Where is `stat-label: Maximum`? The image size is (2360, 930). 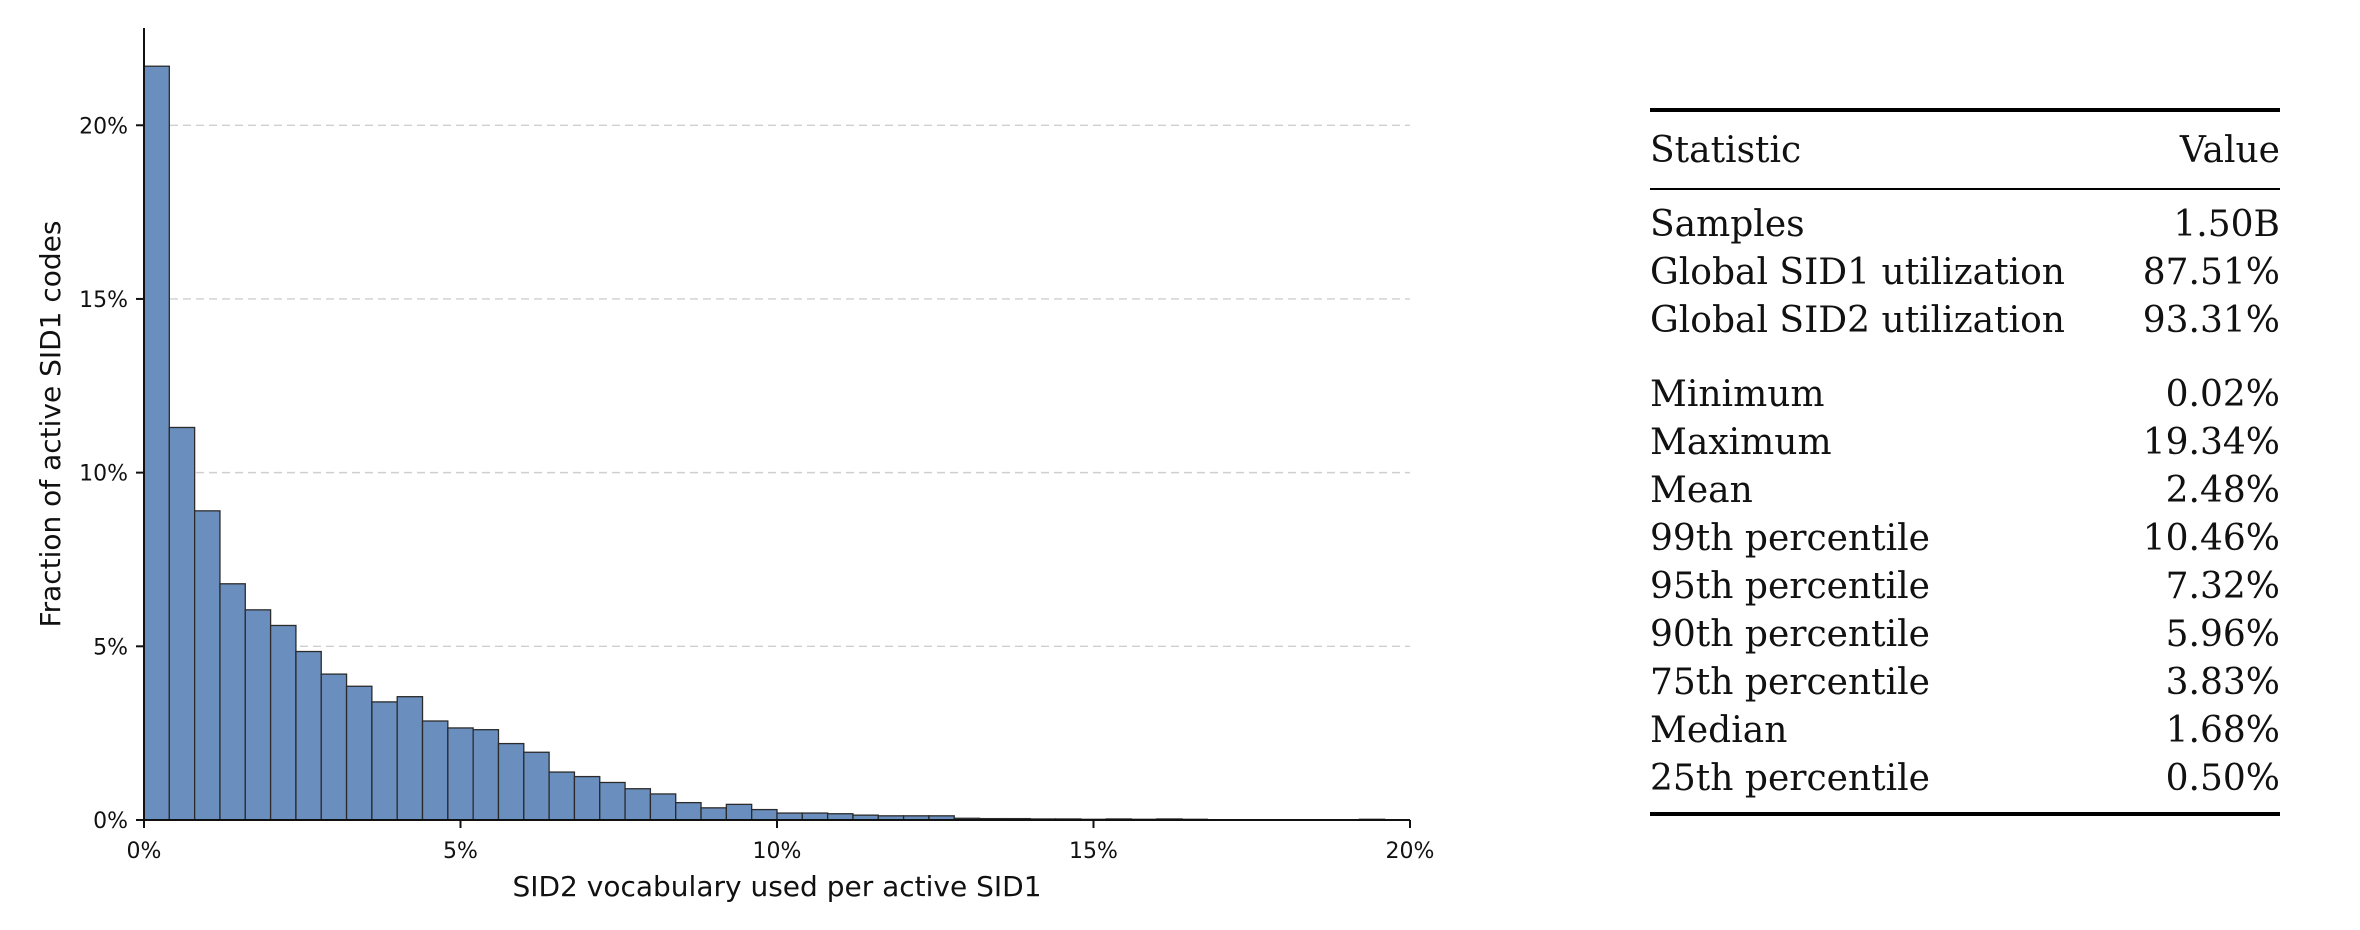 stat-label: Maximum is located at coordinates (1741, 442).